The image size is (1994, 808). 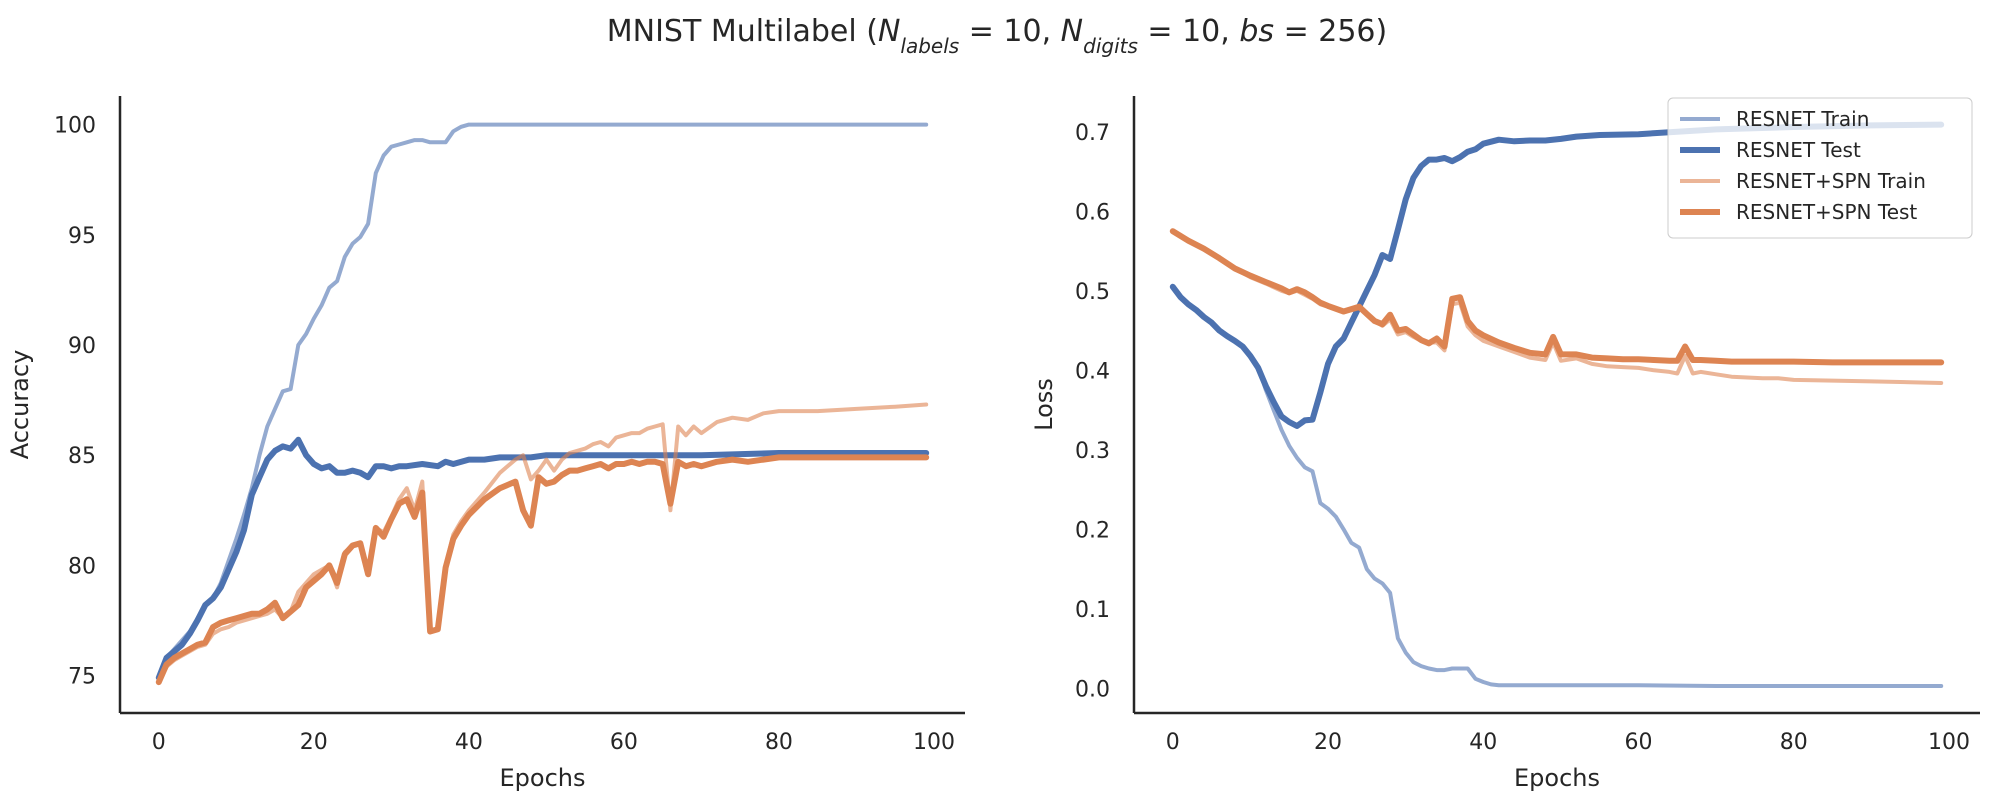 I want to click on title-n-labels: N, so click(x=889, y=31).